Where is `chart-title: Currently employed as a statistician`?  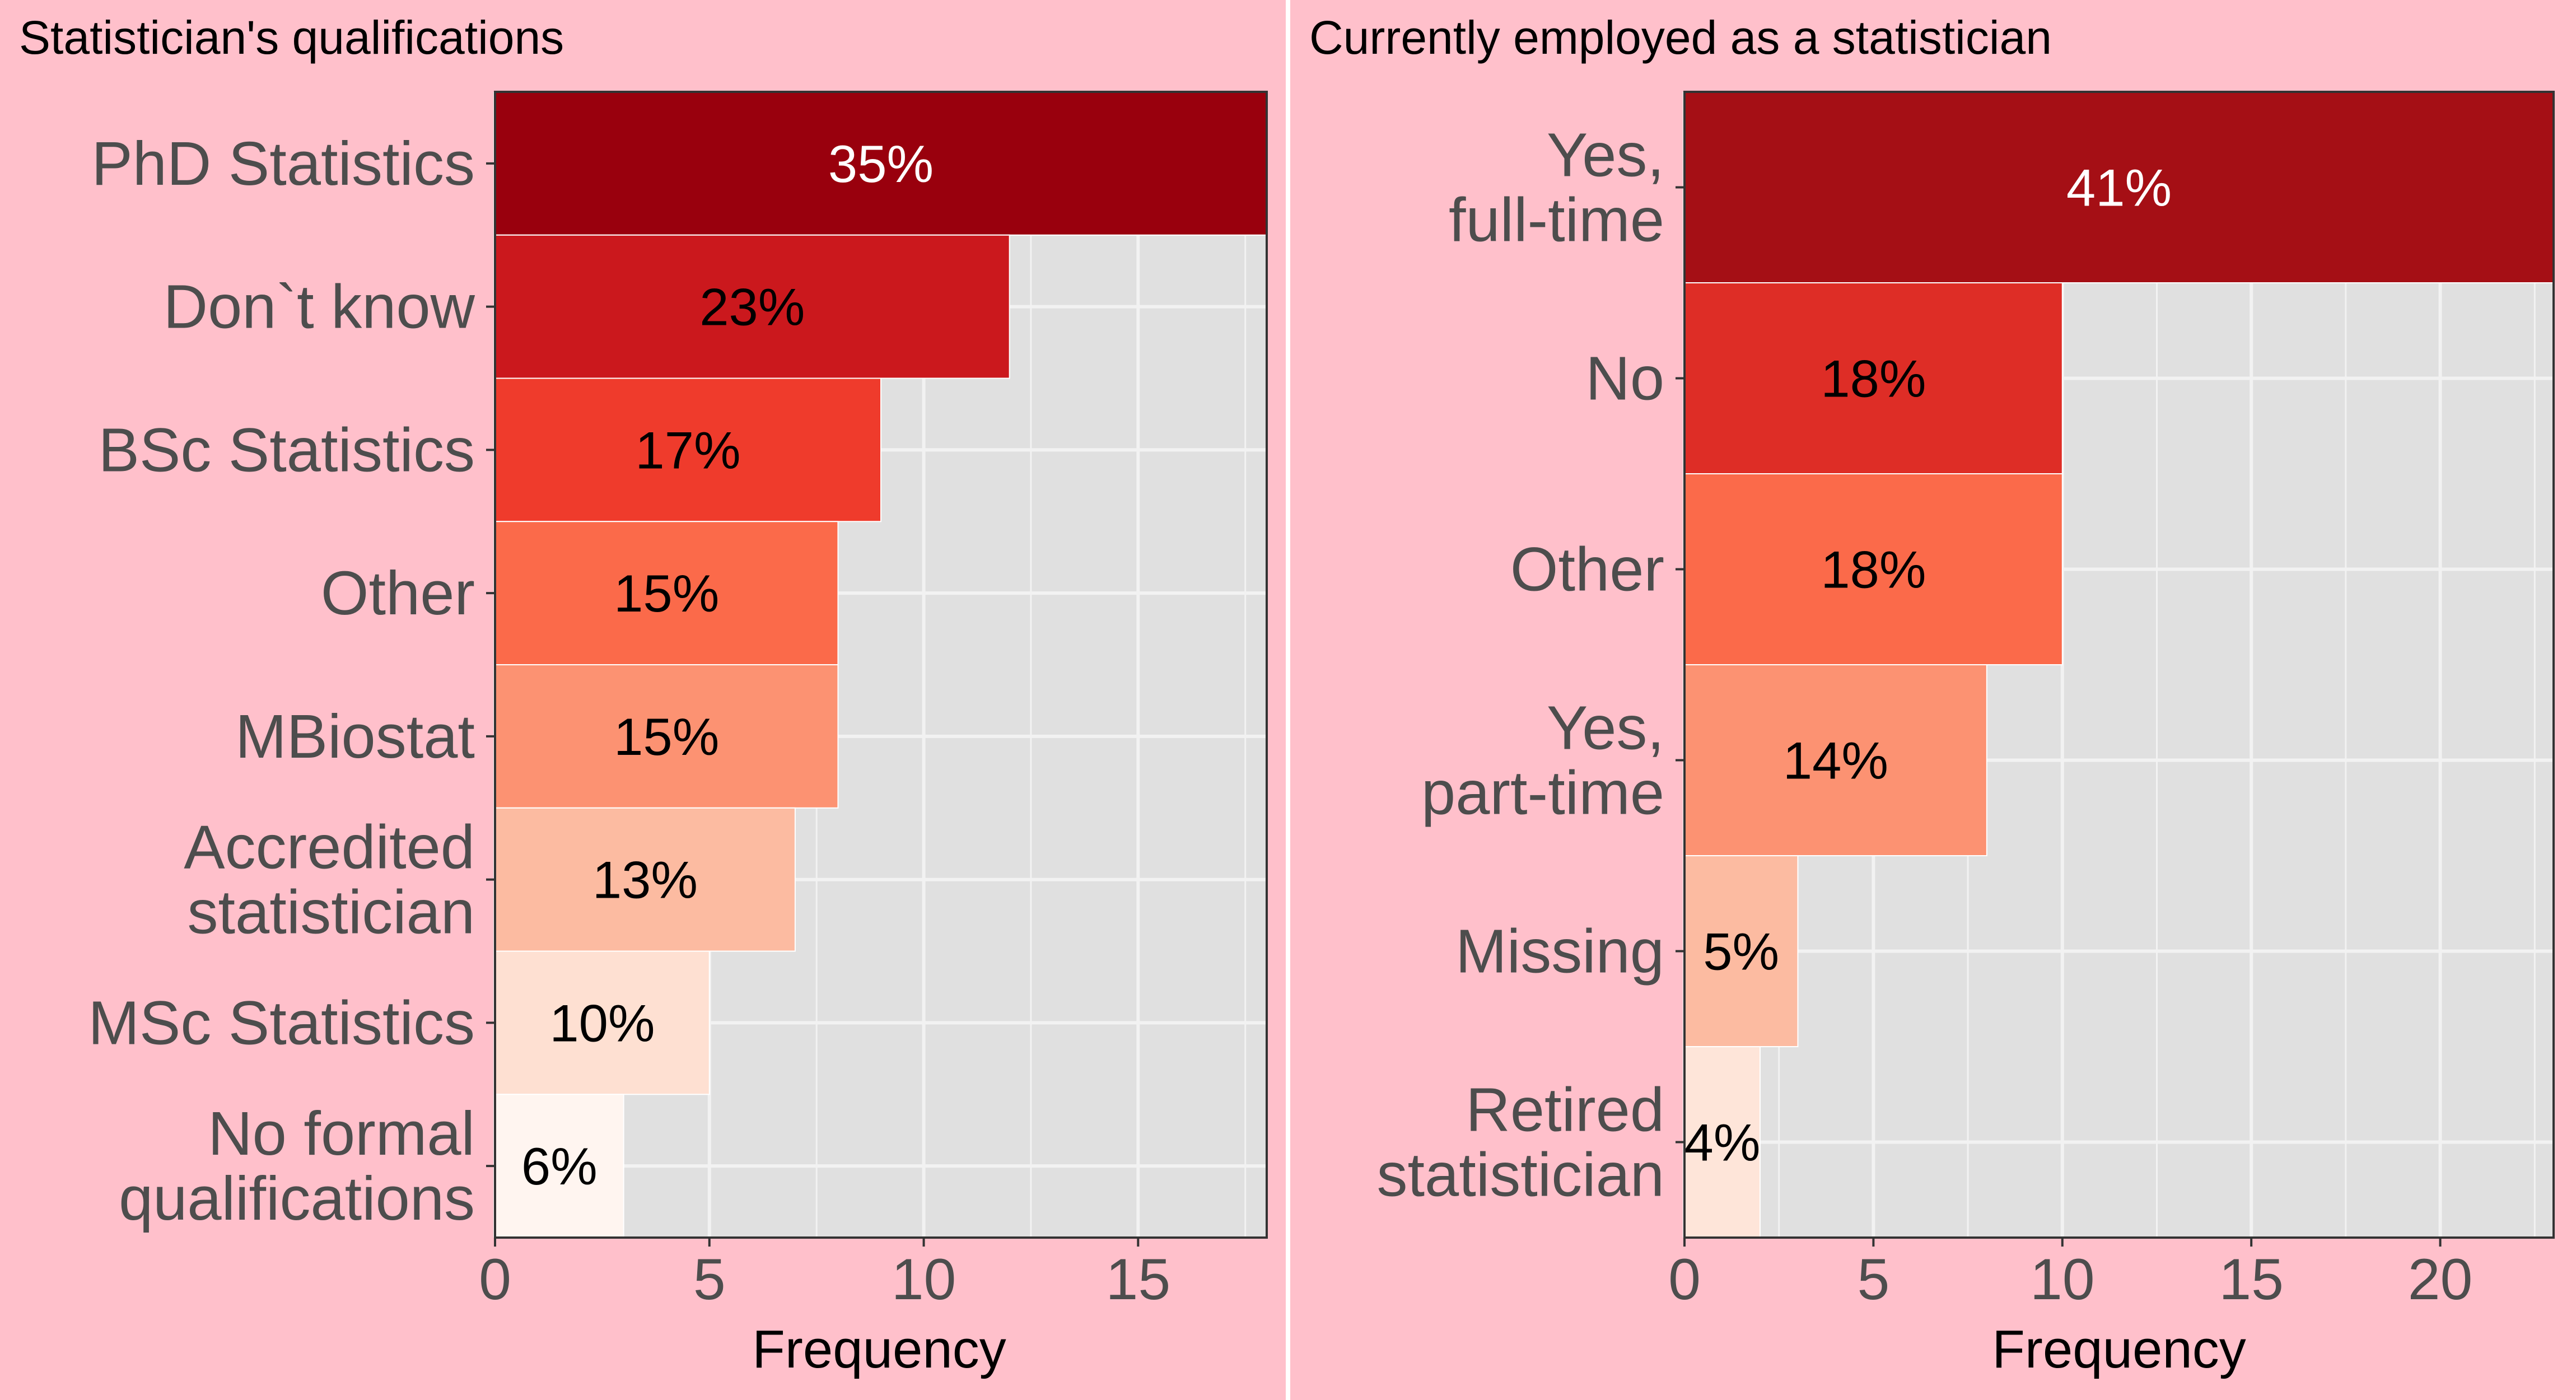 chart-title: Currently employed as a statistician is located at coordinates (1681, 38).